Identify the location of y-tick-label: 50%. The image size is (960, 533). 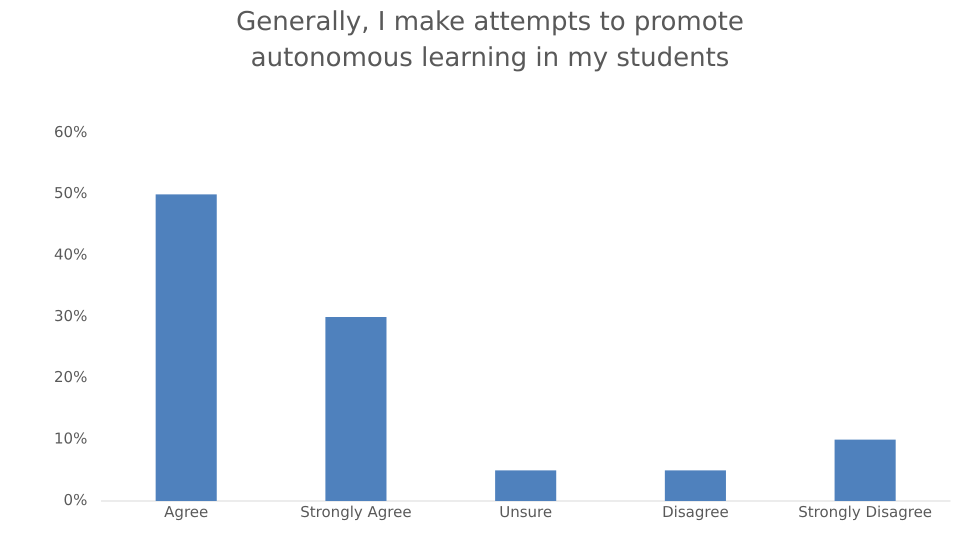
(71, 193).